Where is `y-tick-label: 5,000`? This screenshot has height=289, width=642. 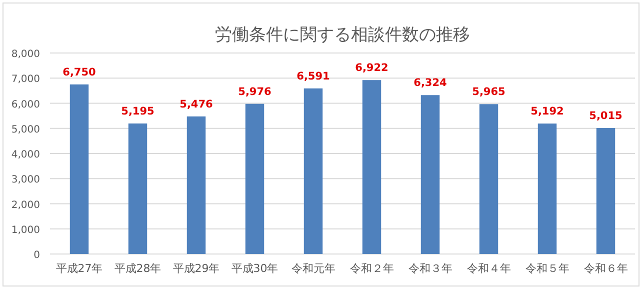
y-tick-label: 5,000 is located at coordinates (25, 130).